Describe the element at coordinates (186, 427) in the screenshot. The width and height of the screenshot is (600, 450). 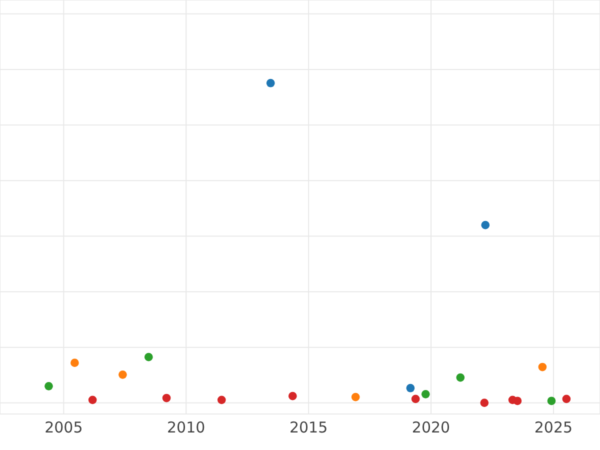
I see `x-tick-label: 2010` at that location.